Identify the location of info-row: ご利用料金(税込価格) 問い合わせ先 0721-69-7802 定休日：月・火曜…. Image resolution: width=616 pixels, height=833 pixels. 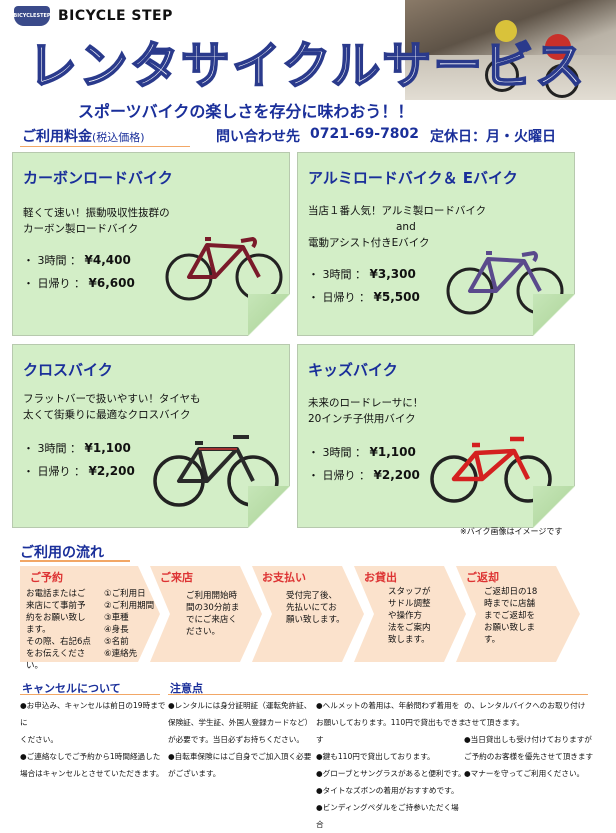
(308, 137).